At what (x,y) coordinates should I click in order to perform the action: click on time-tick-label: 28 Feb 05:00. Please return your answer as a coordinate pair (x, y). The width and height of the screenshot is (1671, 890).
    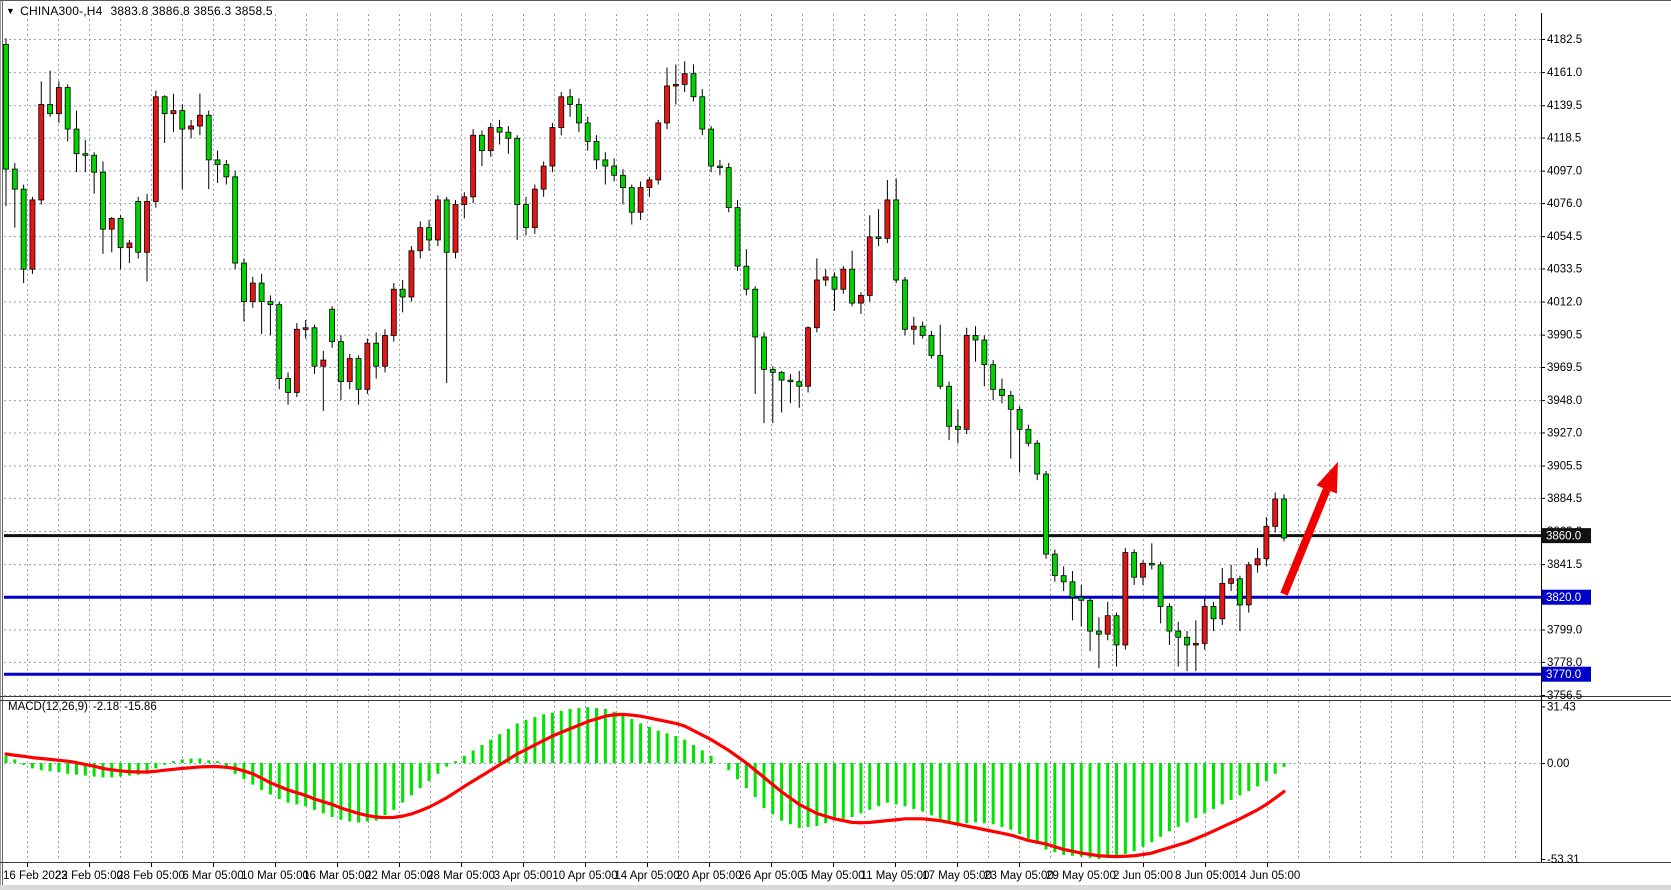
    Looking at the image, I should click on (151, 876).